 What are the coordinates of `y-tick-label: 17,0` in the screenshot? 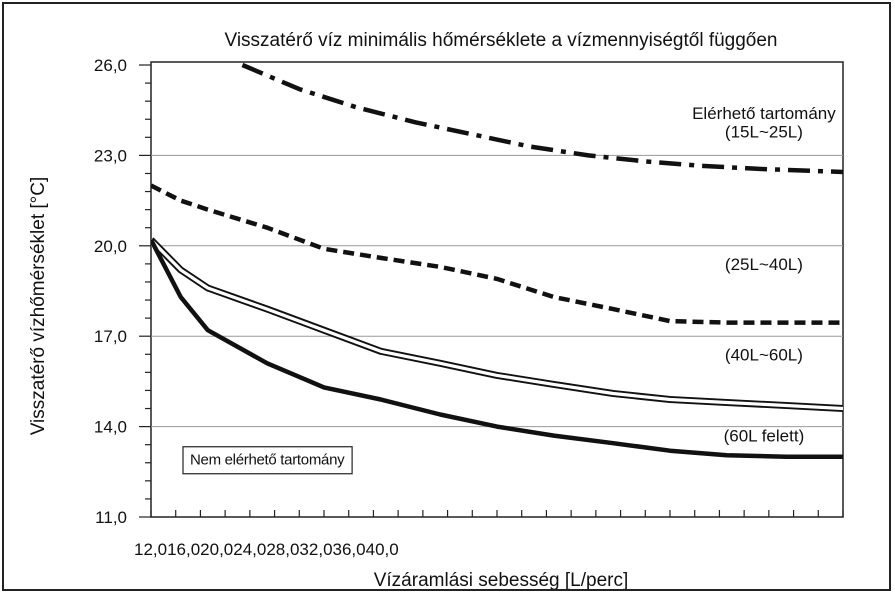 It's located at (110, 336).